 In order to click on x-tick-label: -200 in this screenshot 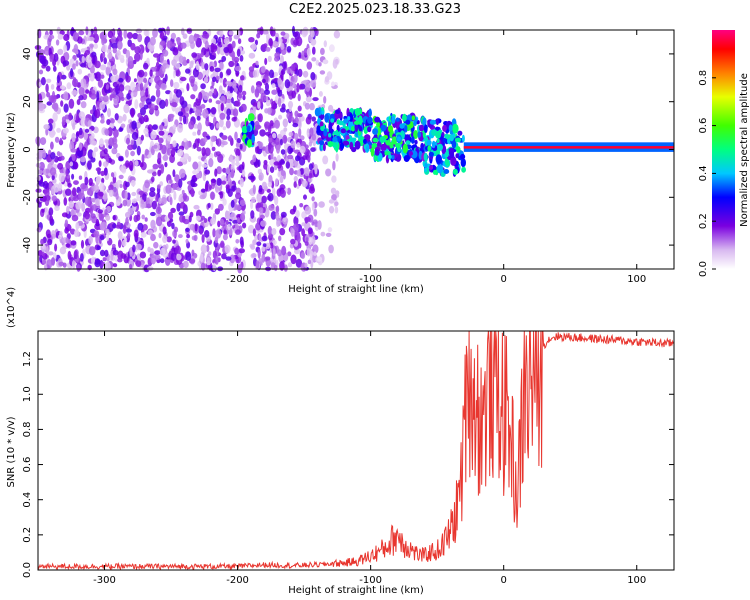, I will do `click(237, 580)`.